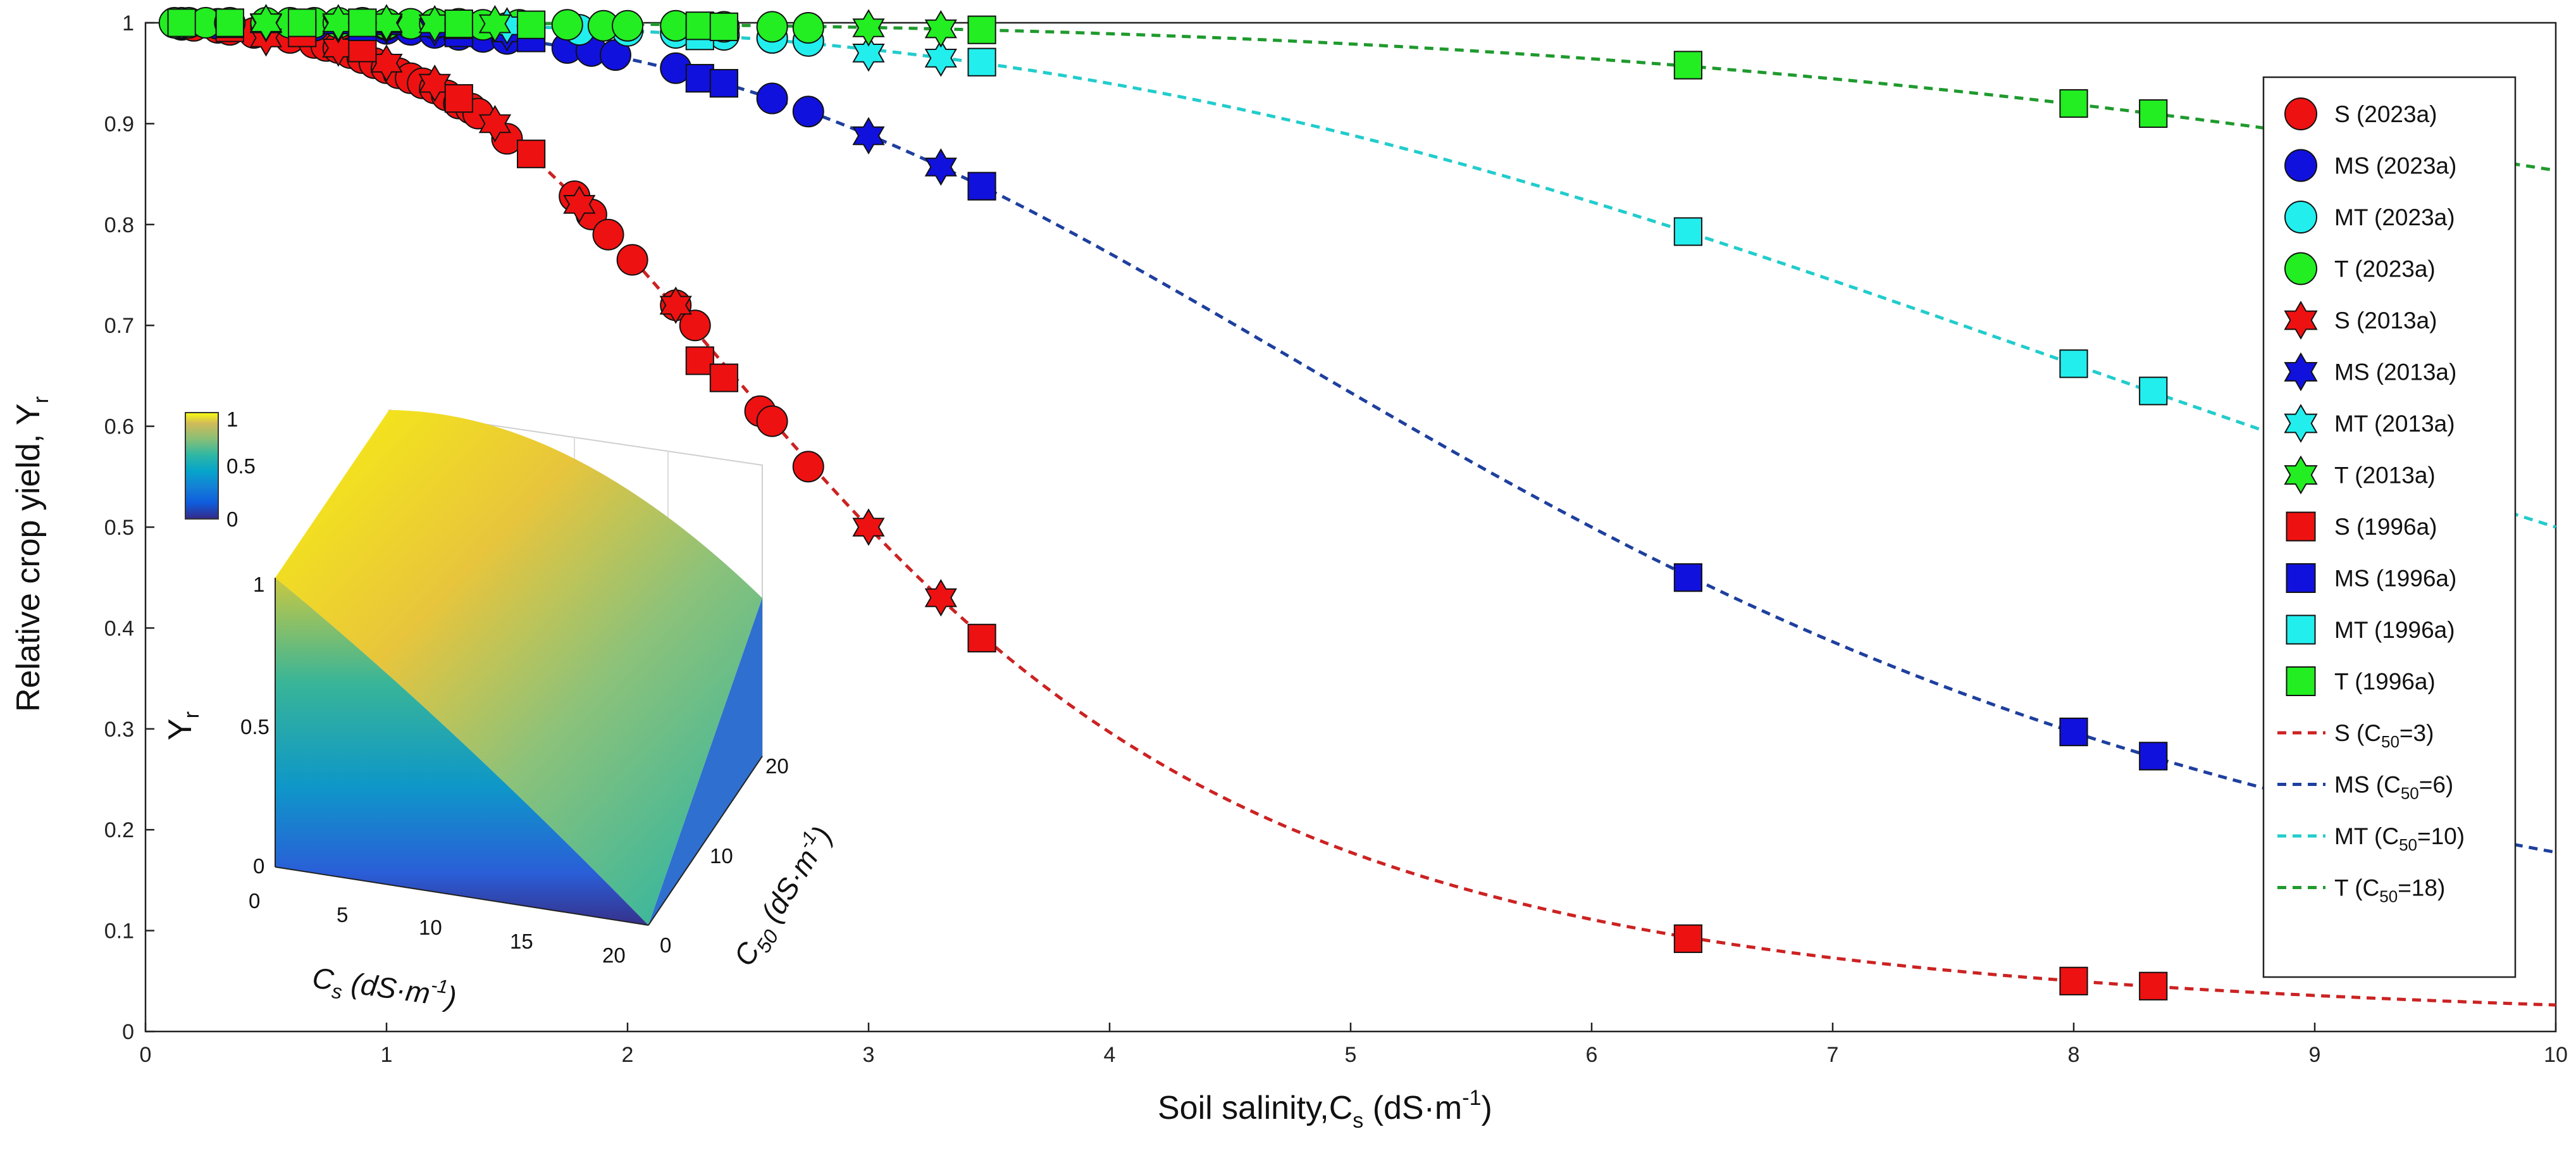 The height and width of the screenshot is (1153, 2576). Describe the element at coordinates (241, 466) in the screenshot. I see `colorbar-tick-0.5: 0.5` at that location.